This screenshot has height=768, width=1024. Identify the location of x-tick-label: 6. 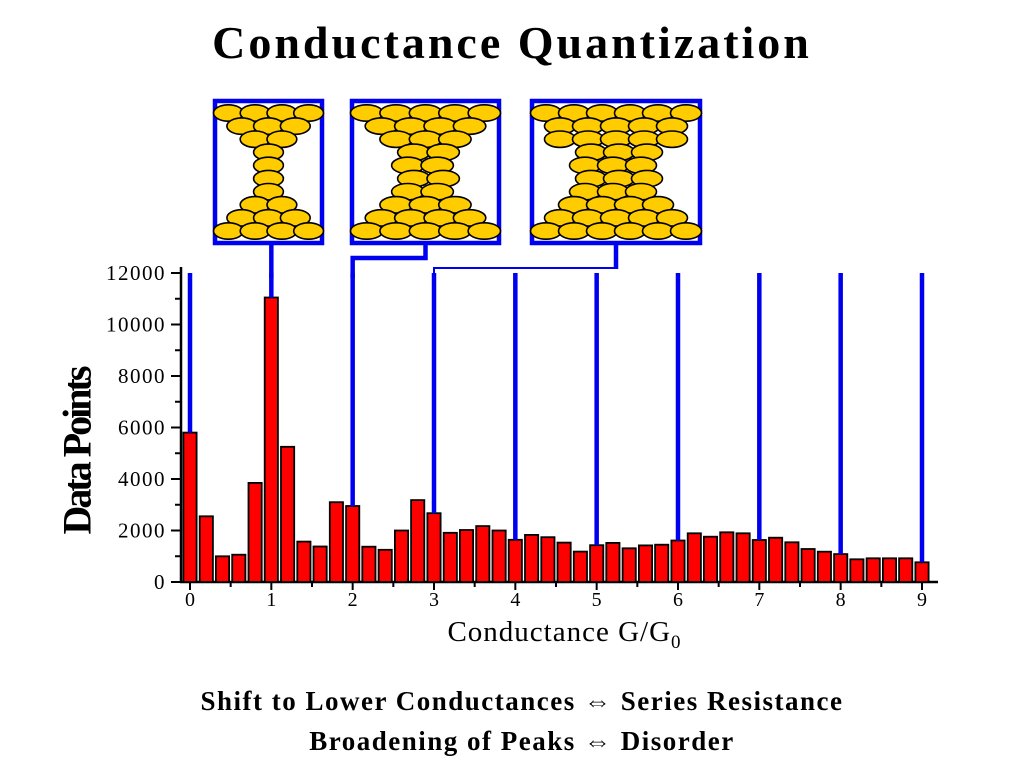
(678, 600).